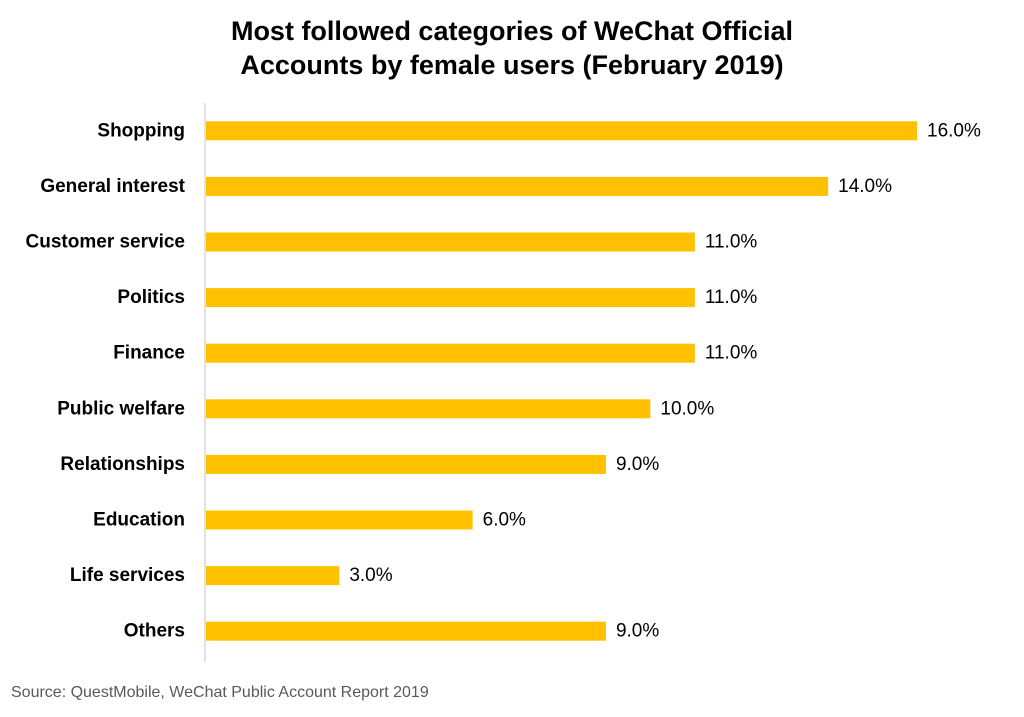 The width and height of the screenshot is (1024, 717). Describe the element at coordinates (127, 575) in the screenshot. I see `category-label: Life services` at that location.